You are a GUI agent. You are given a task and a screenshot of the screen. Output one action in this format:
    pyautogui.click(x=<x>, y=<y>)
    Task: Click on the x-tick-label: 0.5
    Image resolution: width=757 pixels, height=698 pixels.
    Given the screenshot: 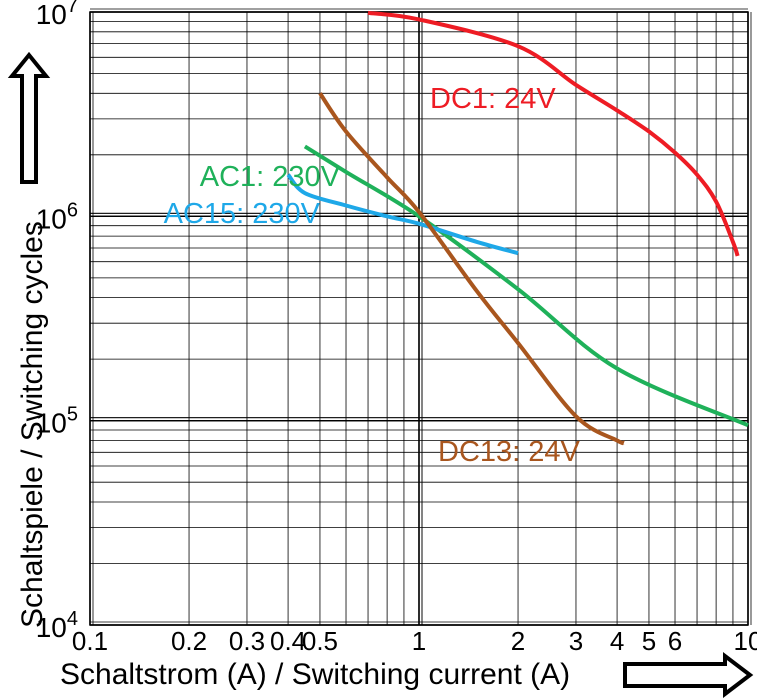 What is the action you would take?
    pyautogui.click(x=320, y=641)
    